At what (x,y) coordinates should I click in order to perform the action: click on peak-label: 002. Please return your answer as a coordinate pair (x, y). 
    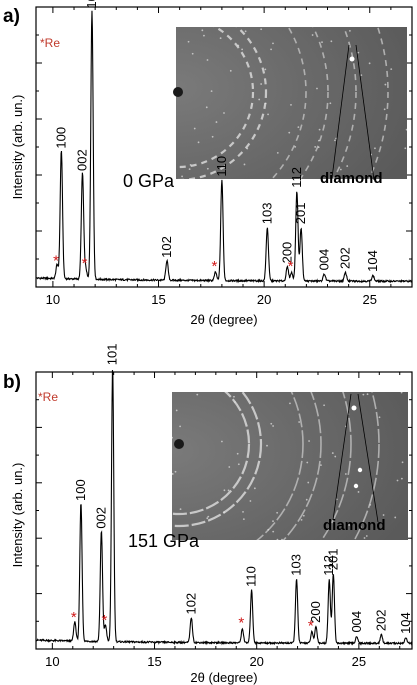
    Looking at the image, I should click on (81, 160).